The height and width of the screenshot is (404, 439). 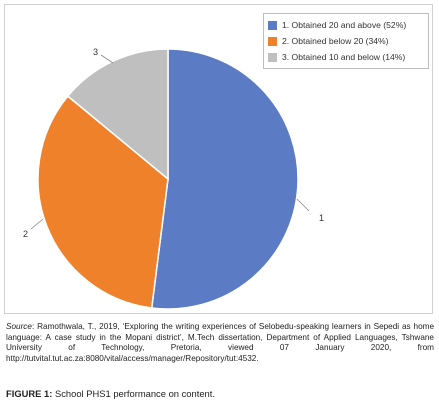 I want to click on legend-item-3: 3. Obtained 10 and below (14%), so click(x=346, y=57).